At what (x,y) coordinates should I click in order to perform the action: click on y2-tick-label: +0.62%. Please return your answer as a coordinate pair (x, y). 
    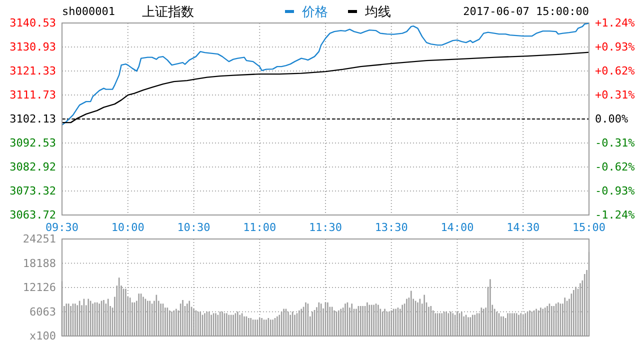
    Looking at the image, I should click on (615, 71).